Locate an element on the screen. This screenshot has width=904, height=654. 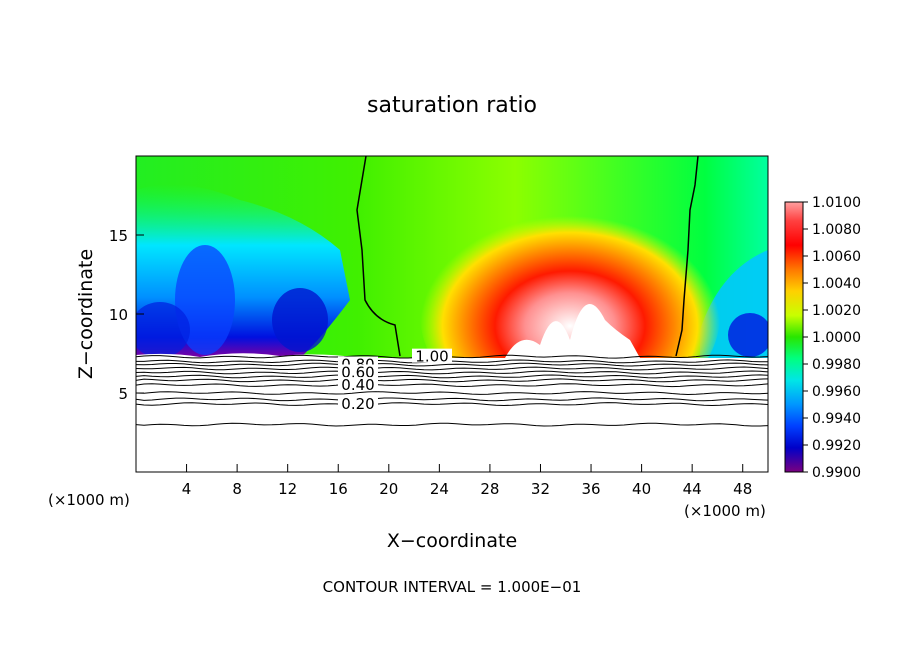
colorbar-label: 1.0080 is located at coordinates (836, 230).